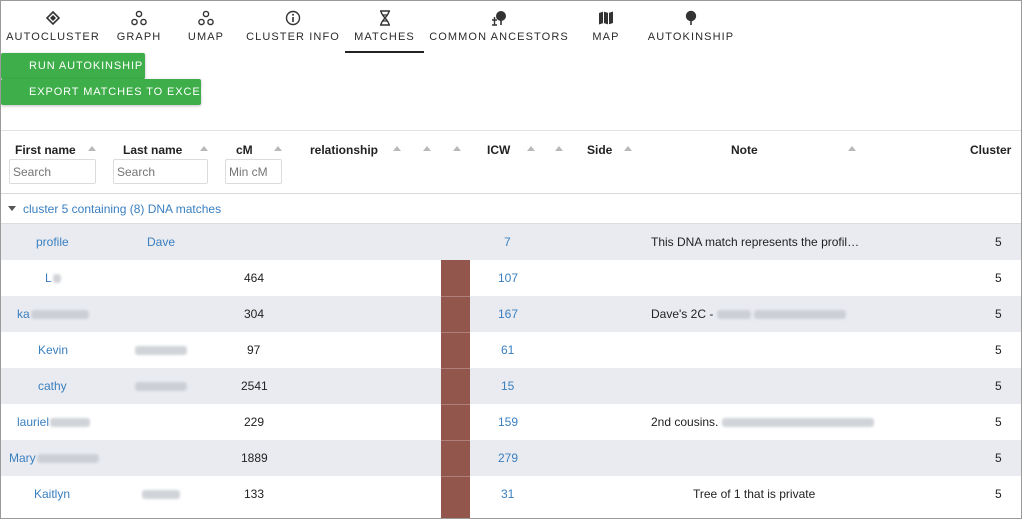 Image resolution: width=1022 pixels, height=519 pixels. I want to click on table-row: lauriel 229 159 2nd cousins. 5, so click(511, 422).